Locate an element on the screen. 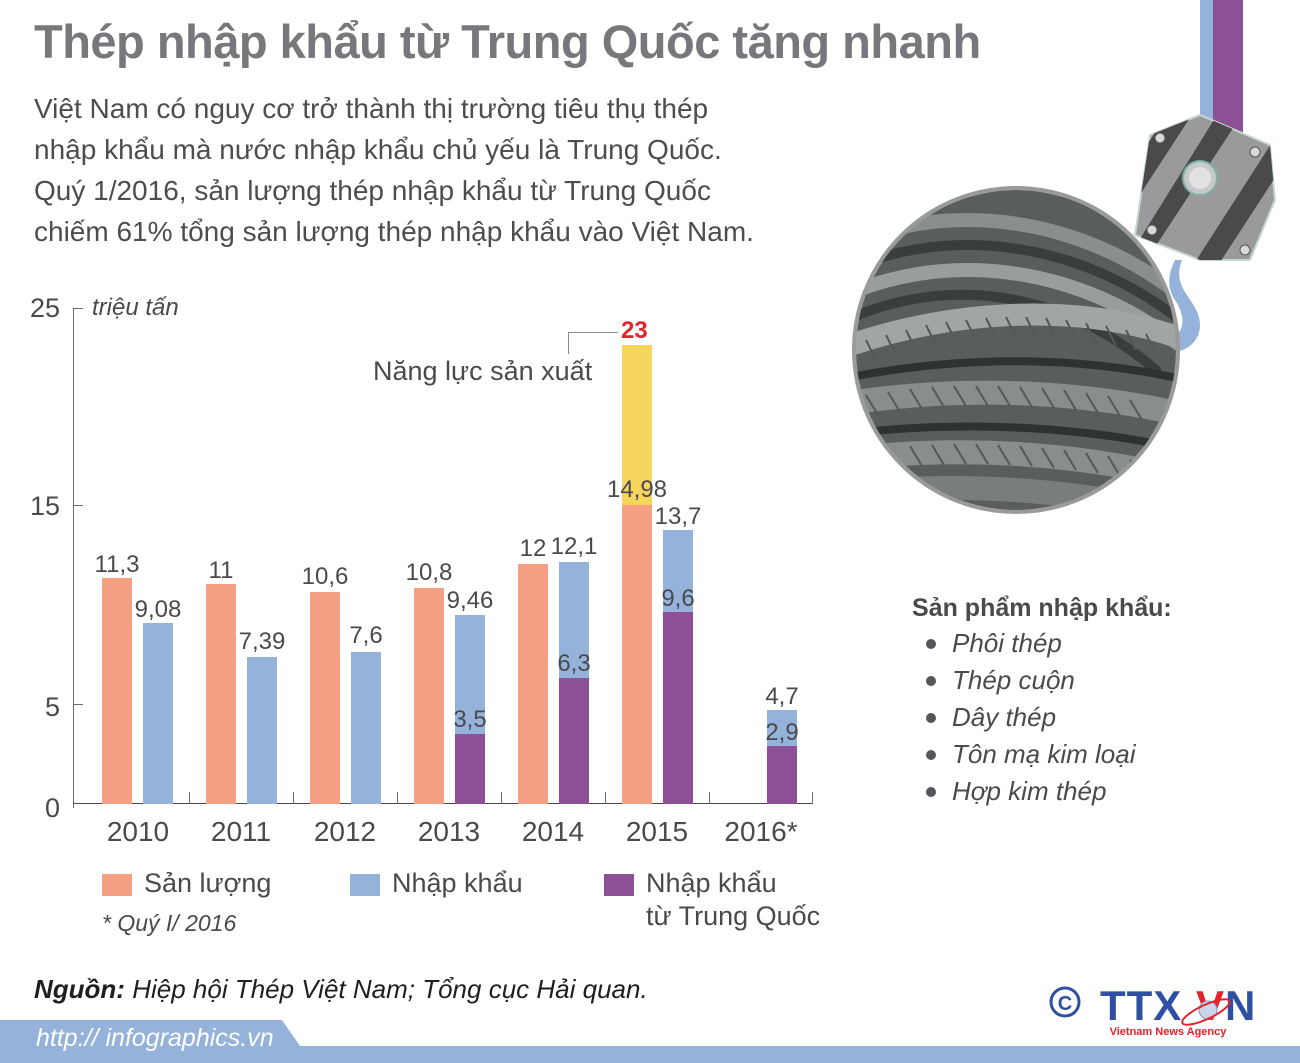  value-label: 9,6 is located at coordinates (678, 598).